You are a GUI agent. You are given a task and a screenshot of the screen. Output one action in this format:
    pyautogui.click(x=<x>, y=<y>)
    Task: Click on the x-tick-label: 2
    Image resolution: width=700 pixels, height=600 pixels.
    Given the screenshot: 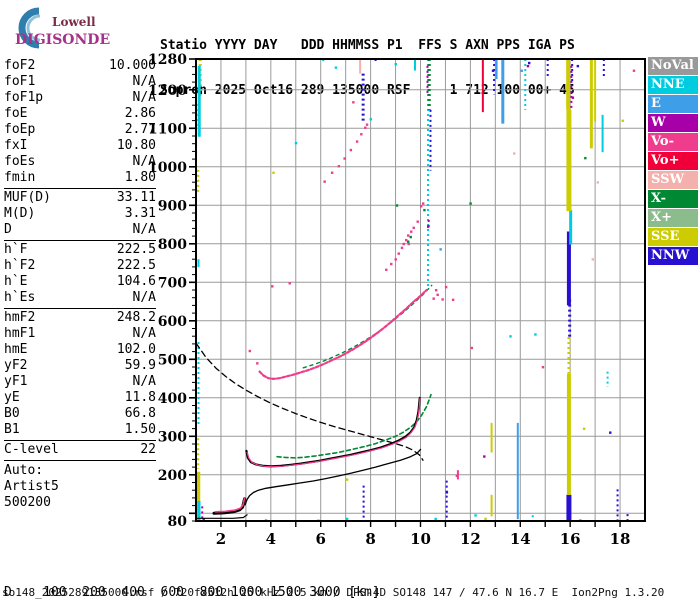 What is the action you would take?
    pyautogui.click(x=221, y=539)
    